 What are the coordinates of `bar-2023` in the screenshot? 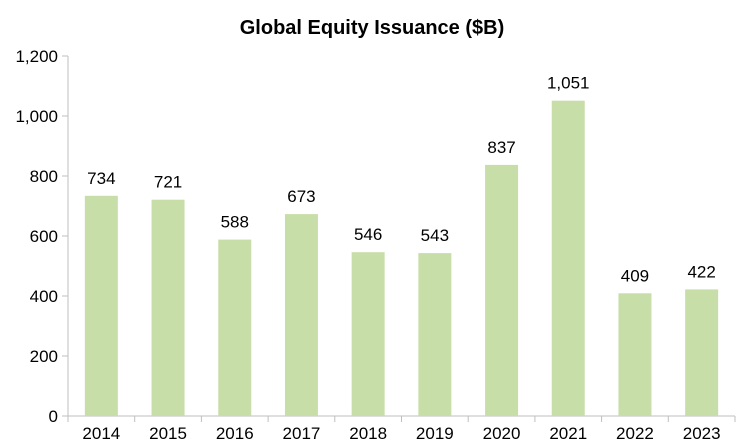 It's located at (702, 352).